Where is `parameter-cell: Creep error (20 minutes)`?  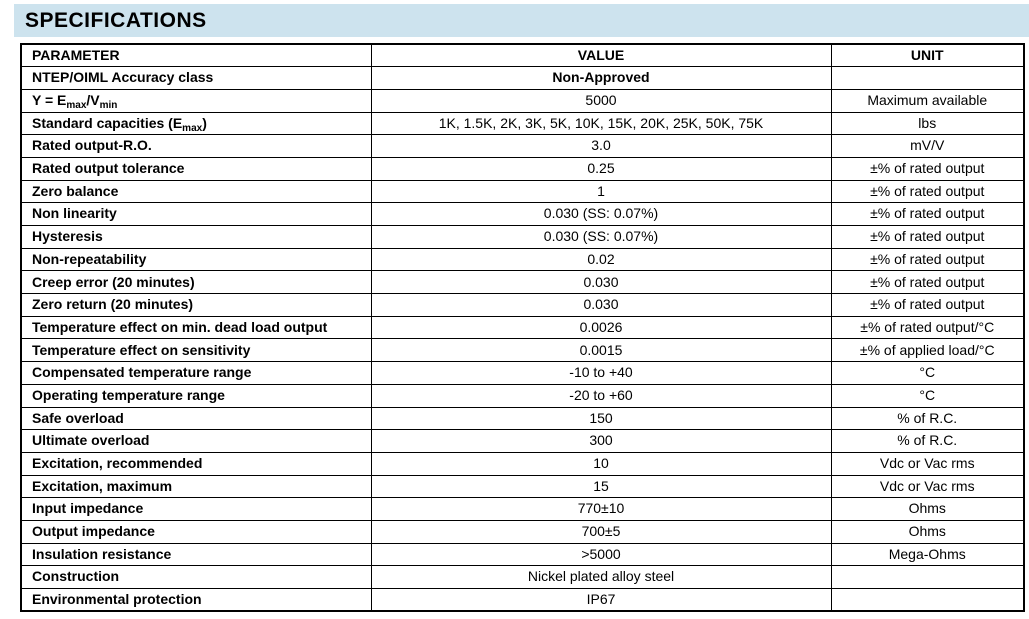 parameter-cell: Creep error (20 minutes) is located at coordinates (196, 282).